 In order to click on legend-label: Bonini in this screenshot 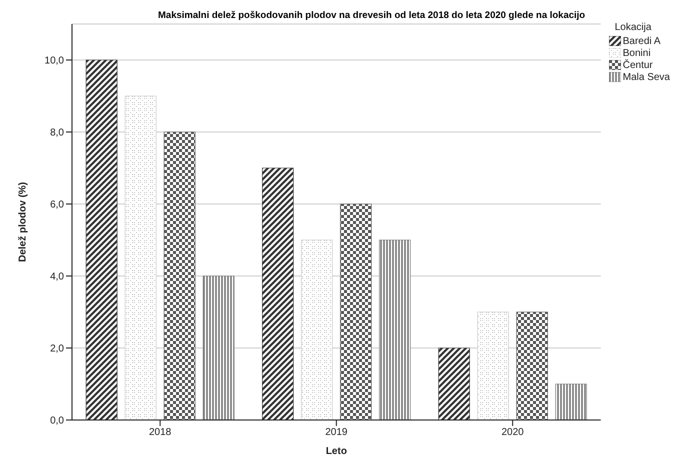, I will do `click(636, 53)`.